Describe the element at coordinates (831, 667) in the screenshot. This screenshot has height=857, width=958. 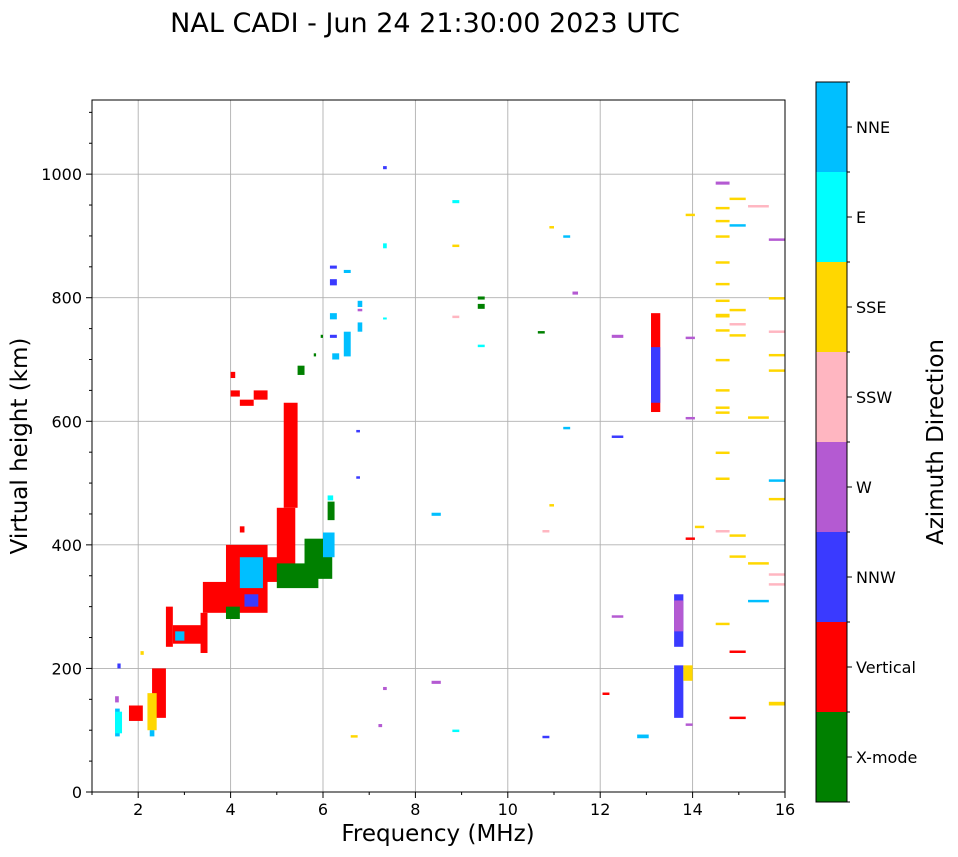
I see `colorbar-swatch-vertical` at that location.